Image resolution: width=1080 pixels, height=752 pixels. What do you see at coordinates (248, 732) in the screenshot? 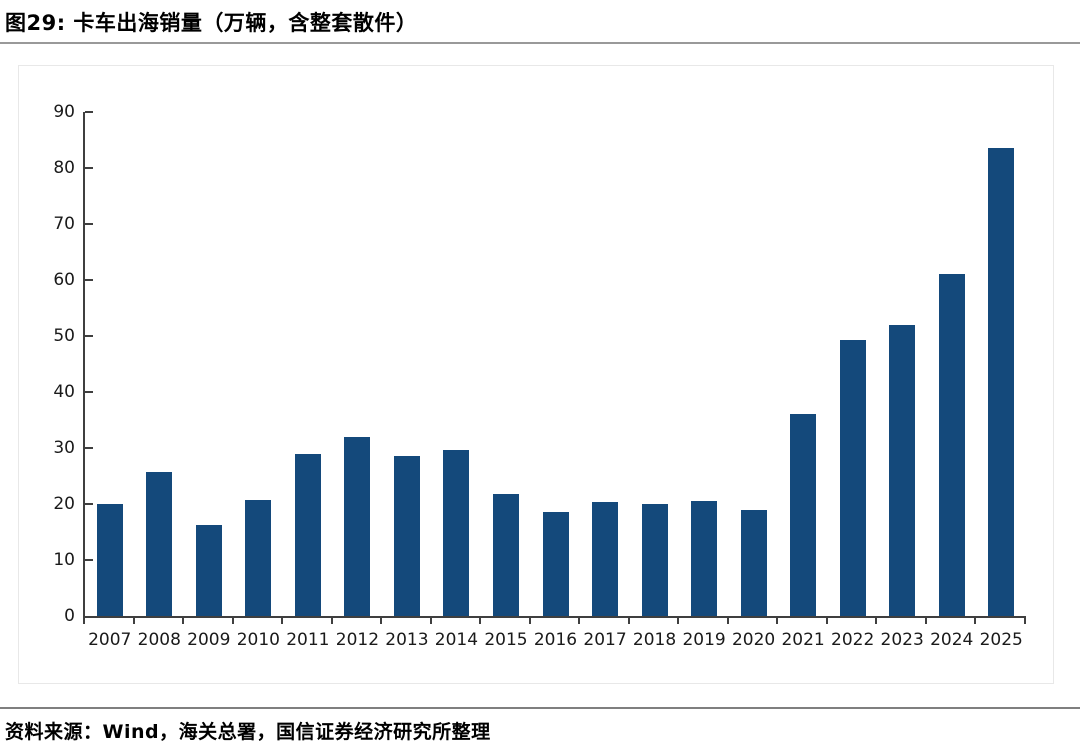
I see `source-note: 资料来源：Wind，海关总署，国信证券经济研究所整理` at bounding box center [248, 732].